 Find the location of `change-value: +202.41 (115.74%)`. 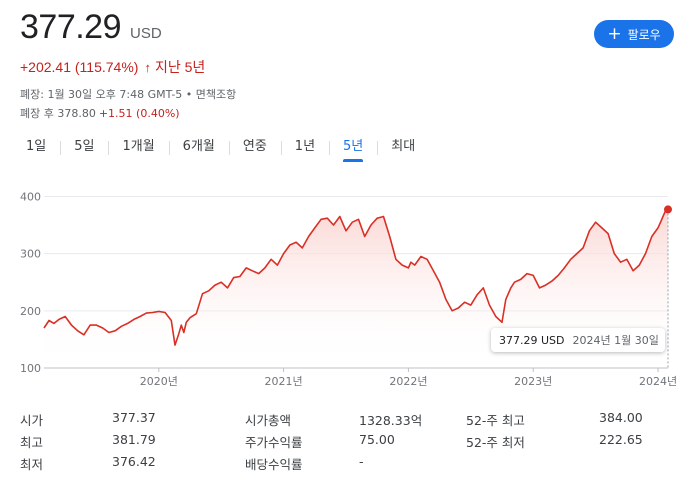

change-value: +202.41 (115.74%) is located at coordinates (79, 67).